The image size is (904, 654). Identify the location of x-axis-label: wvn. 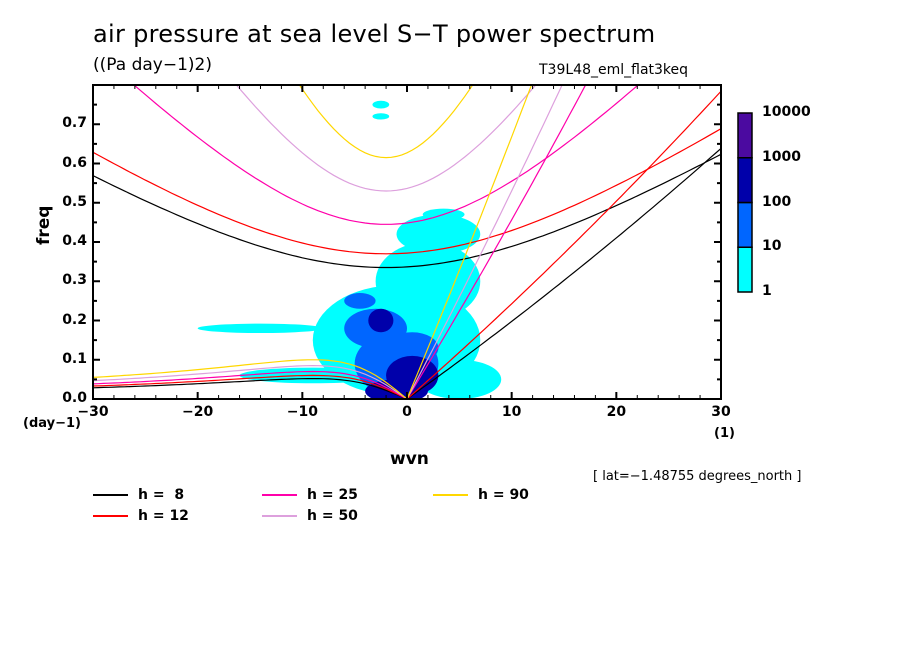
(409, 459).